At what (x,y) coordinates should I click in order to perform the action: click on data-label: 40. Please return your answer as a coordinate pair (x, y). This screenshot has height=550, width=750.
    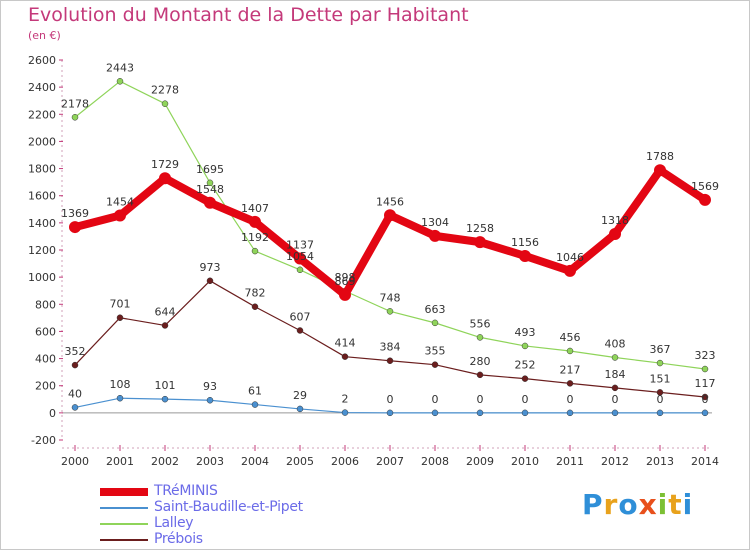
    Looking at the image, I should click on (75, 393).